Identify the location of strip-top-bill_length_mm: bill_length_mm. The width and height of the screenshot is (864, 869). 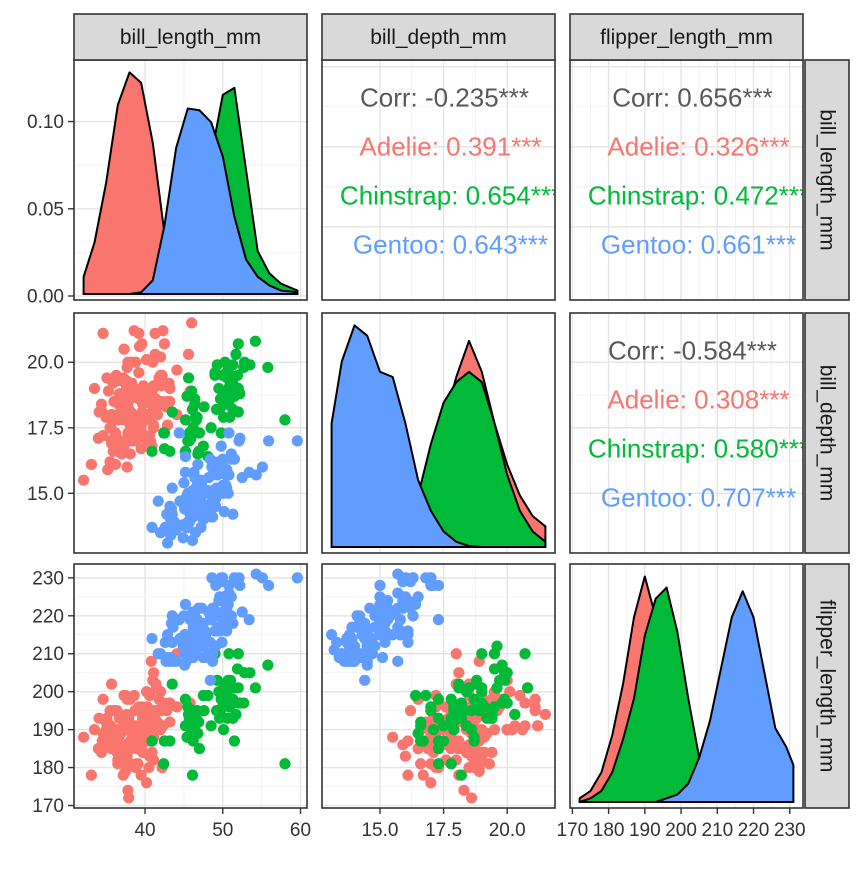
(190, 37).